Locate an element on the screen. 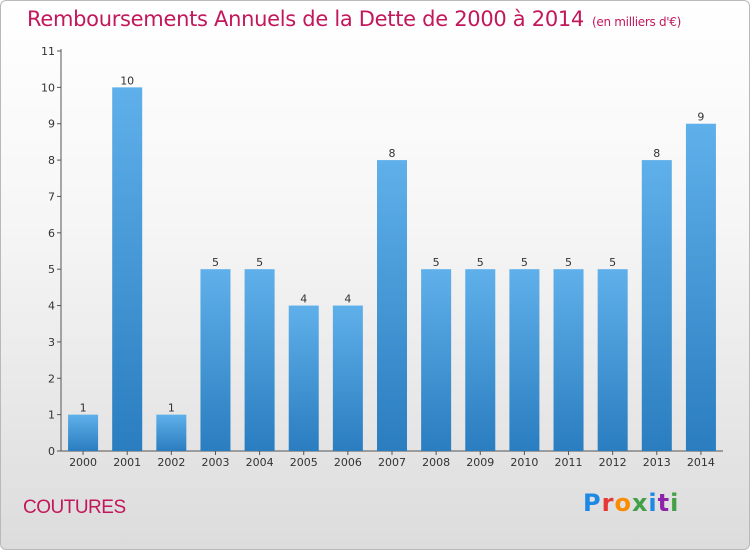 Image resolution: width=750 pixels, height=550 pixels. x-tick-label: 2007 is located at coordinates (392, 462).